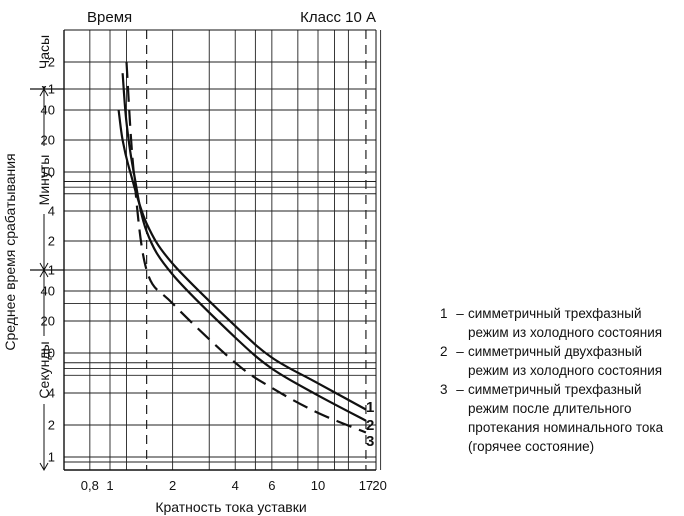 The width and height of the screenshot is (684, 516). What do you see at coordinates (44, 467) in the screenshot?
I see `arrow-down-icon` at bounding box center [44, 467].